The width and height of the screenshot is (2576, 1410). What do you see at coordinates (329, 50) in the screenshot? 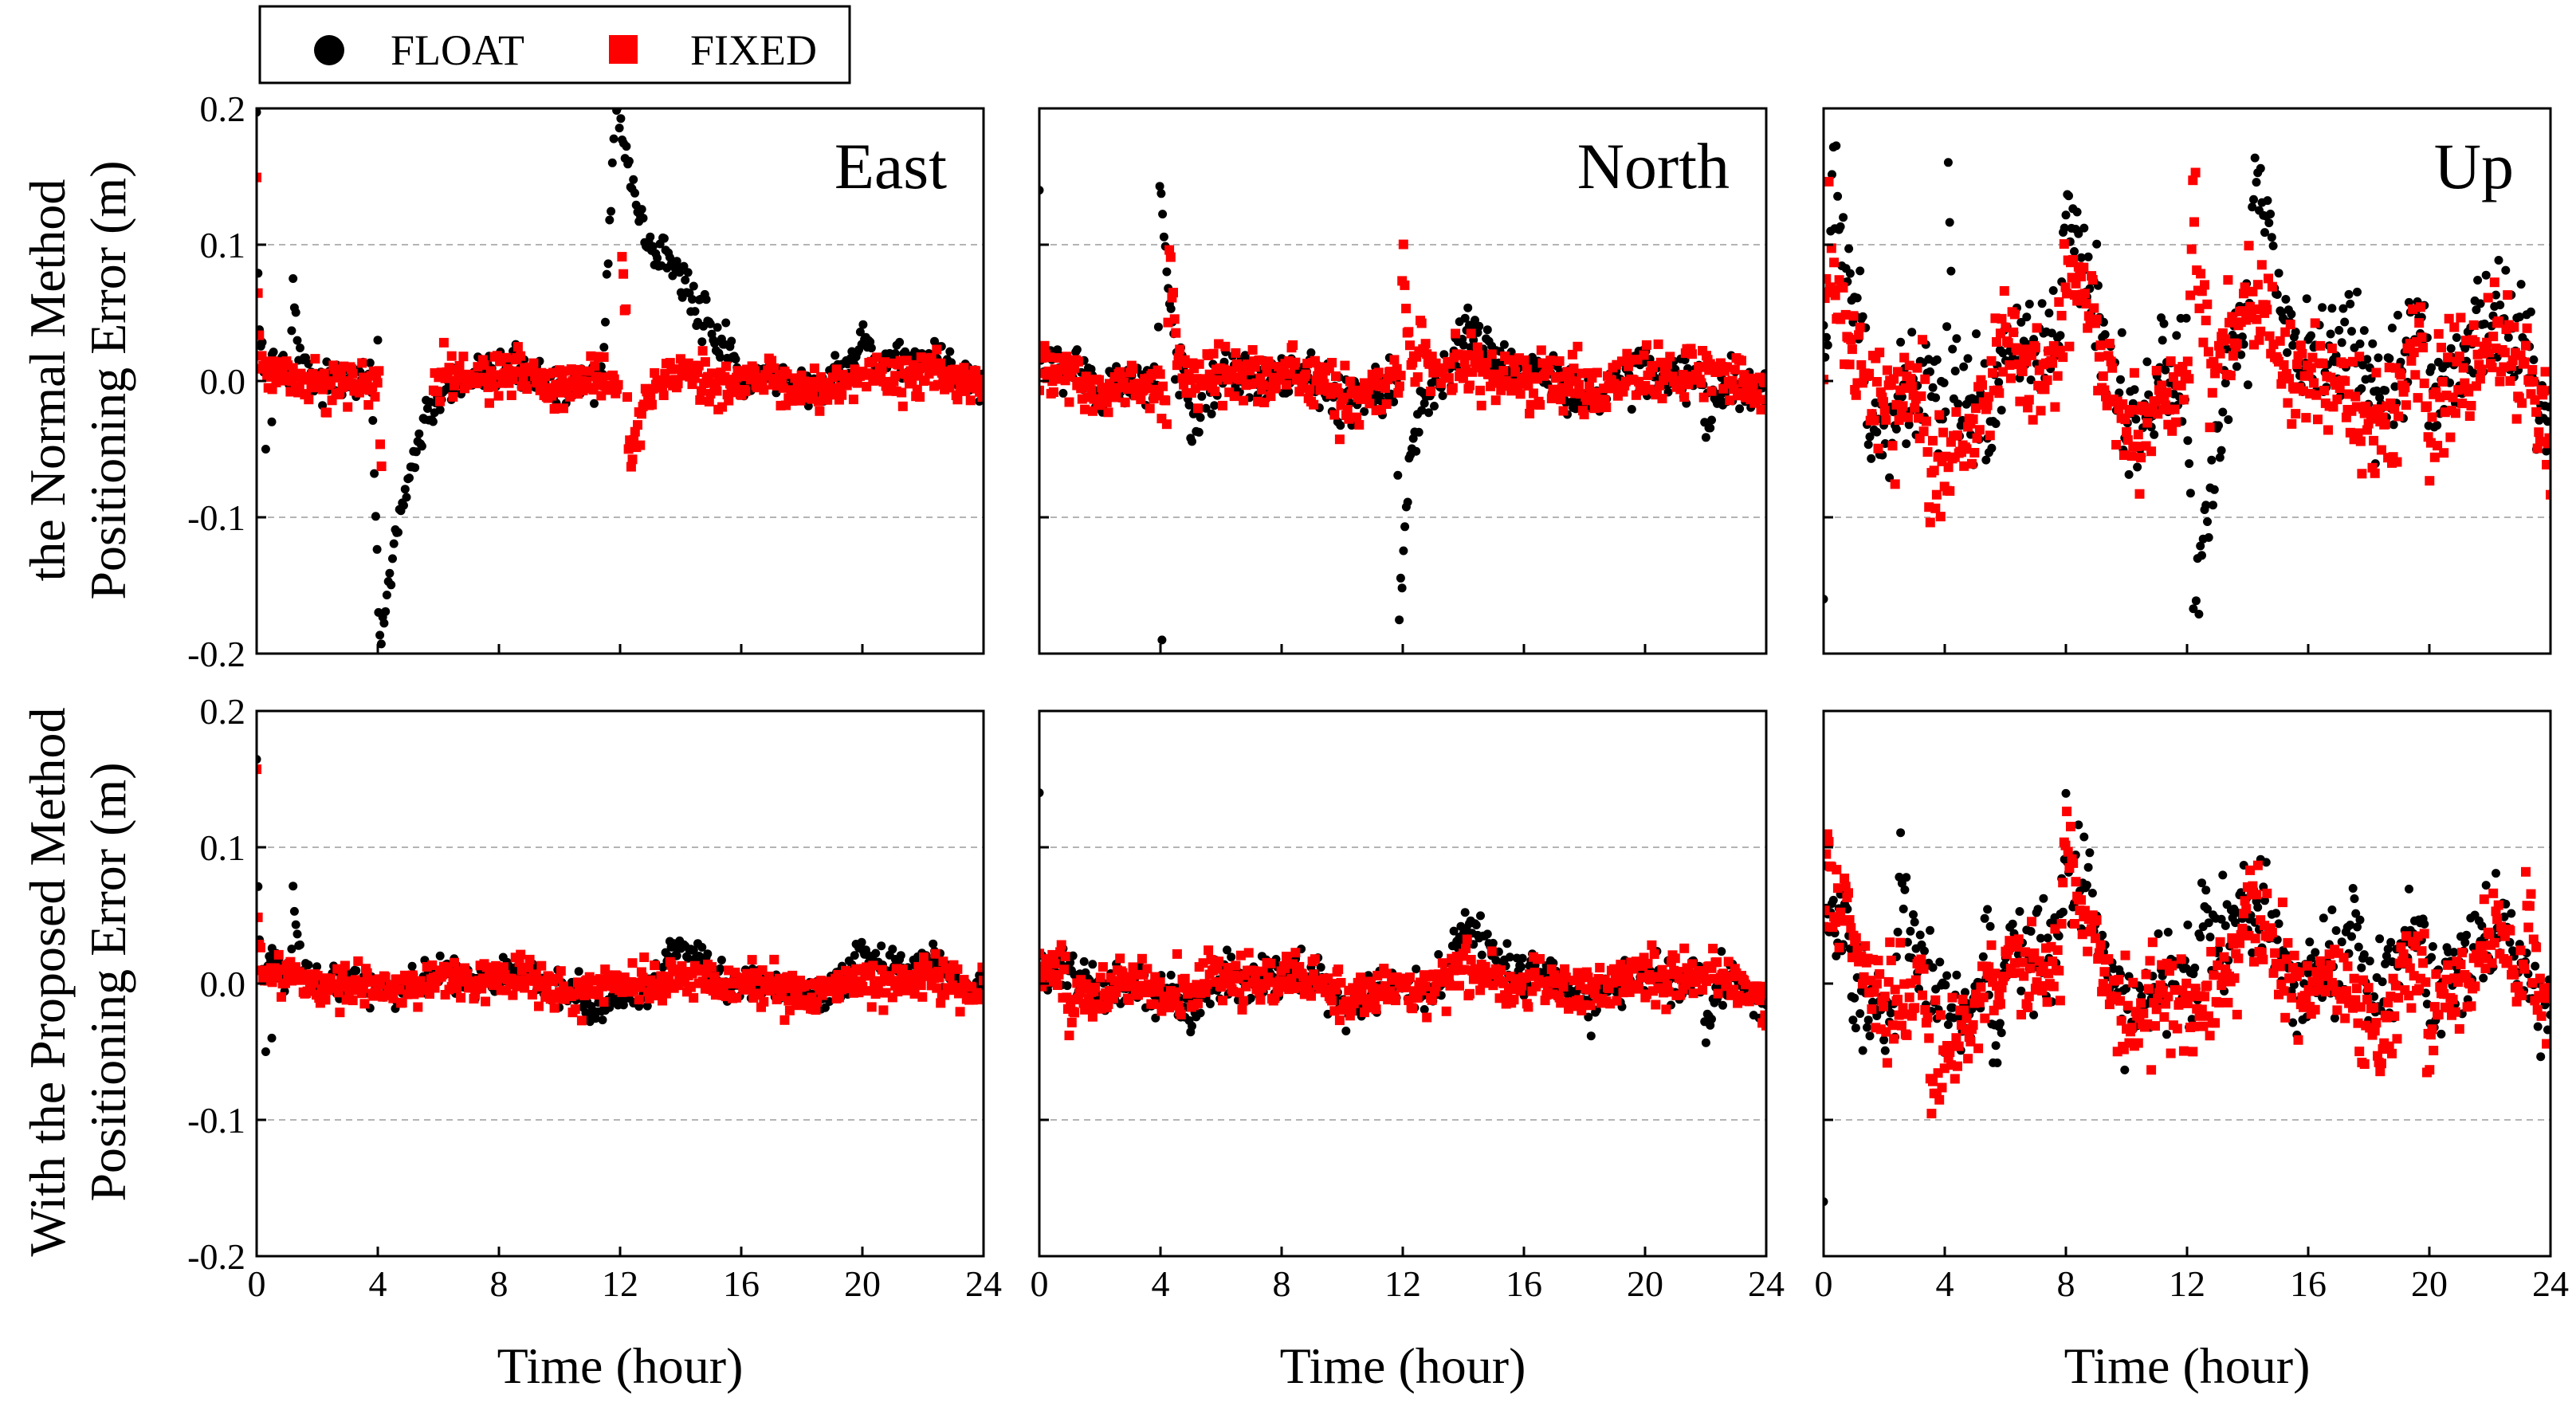
I see `legend-float-marker` at bounding box center [329, 50].